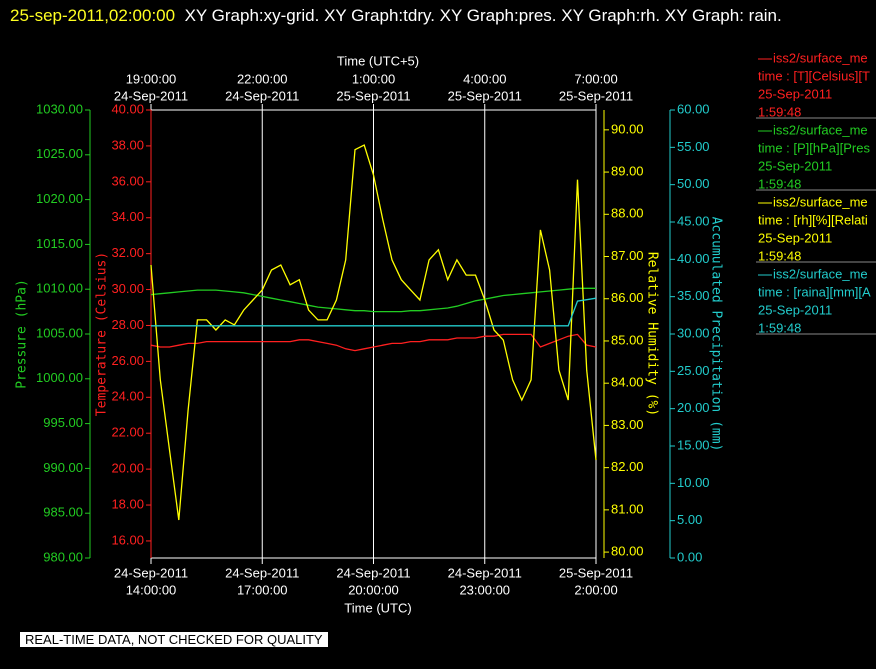 This screenshot has height=669, width=876. I want to click on x2-tick-label: 22:00:00, so click(262, 78).